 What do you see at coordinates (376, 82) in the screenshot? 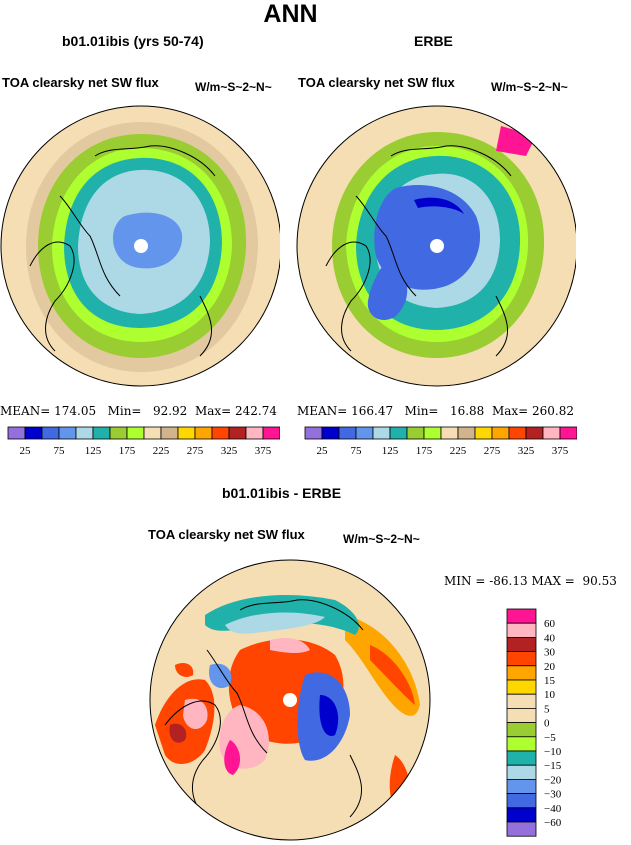
I see `panel2-variable: TOA clearsky net SW flux` at bounding box center [376, 82].